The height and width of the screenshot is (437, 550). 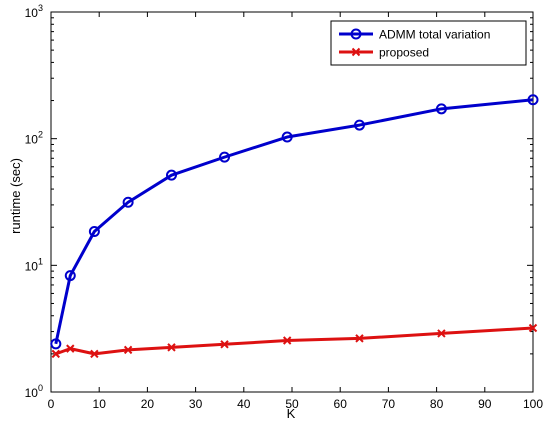 I want to click on y-axis-label: runtime (sec), so click(x=15, y=196).